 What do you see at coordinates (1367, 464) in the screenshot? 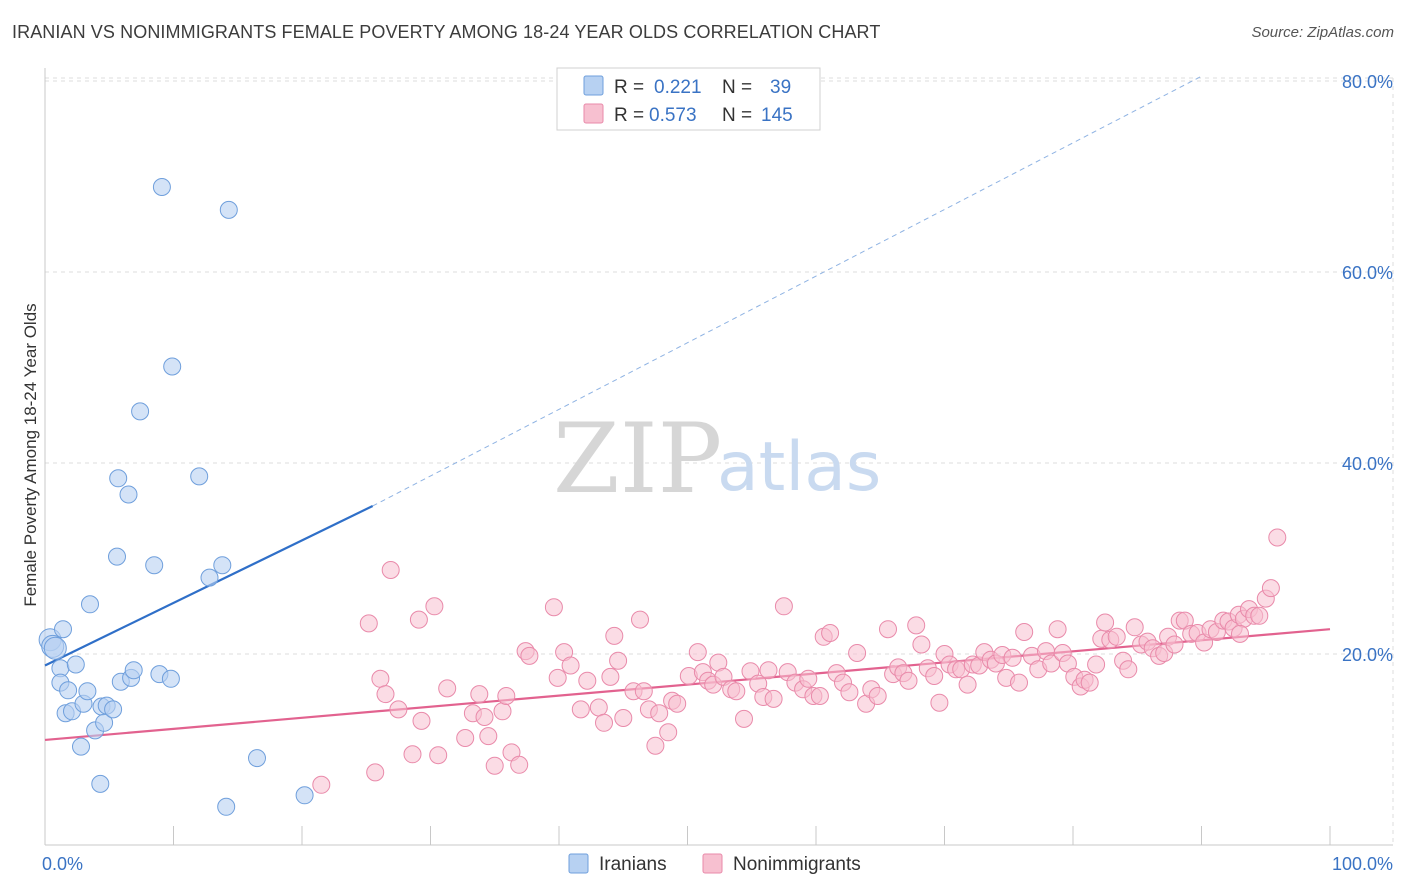
I see `y-tick-label: 40.0%` at bounding box center [1367, 464].